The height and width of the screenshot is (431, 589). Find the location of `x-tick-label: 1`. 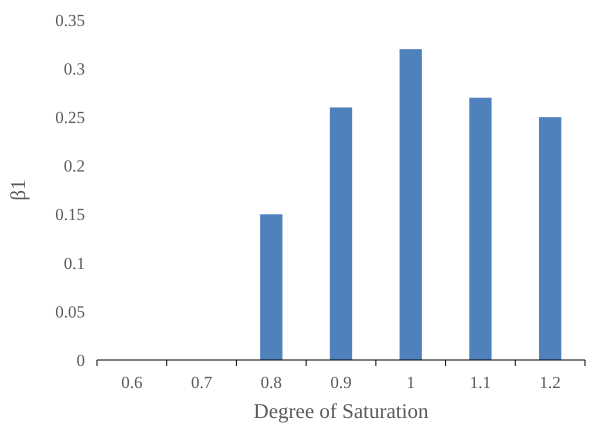

x-tick-label: 1 is located at coordinates (410, 382).